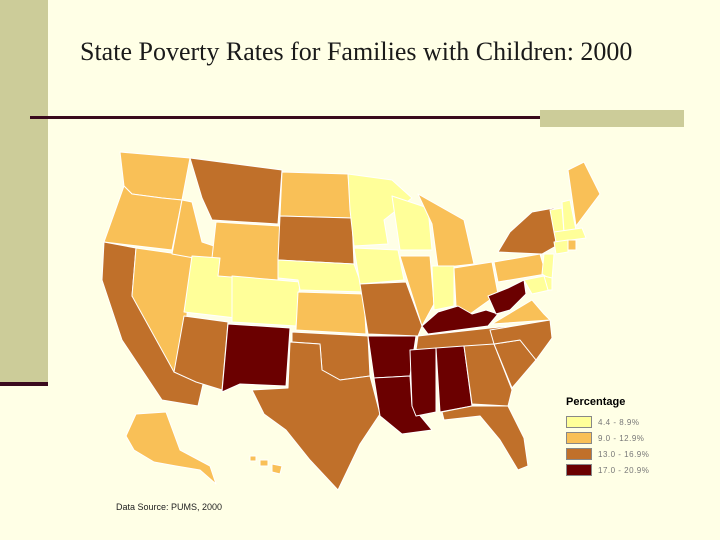  I want to click on state-RI, so click(572, 245).